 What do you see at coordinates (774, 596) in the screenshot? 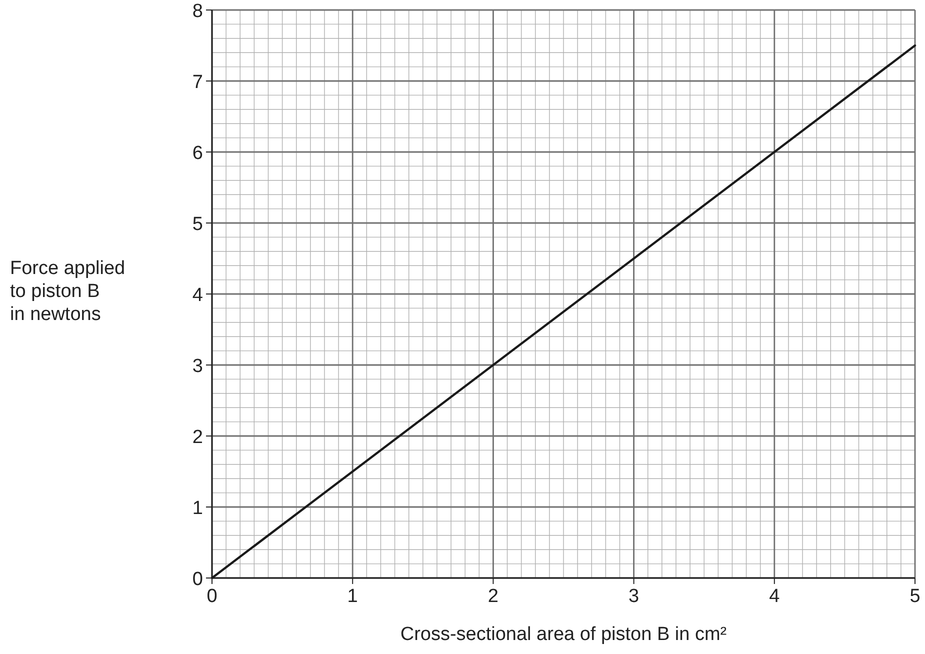
I see `x-tick-label: 4` at bounding box center [774, 596].